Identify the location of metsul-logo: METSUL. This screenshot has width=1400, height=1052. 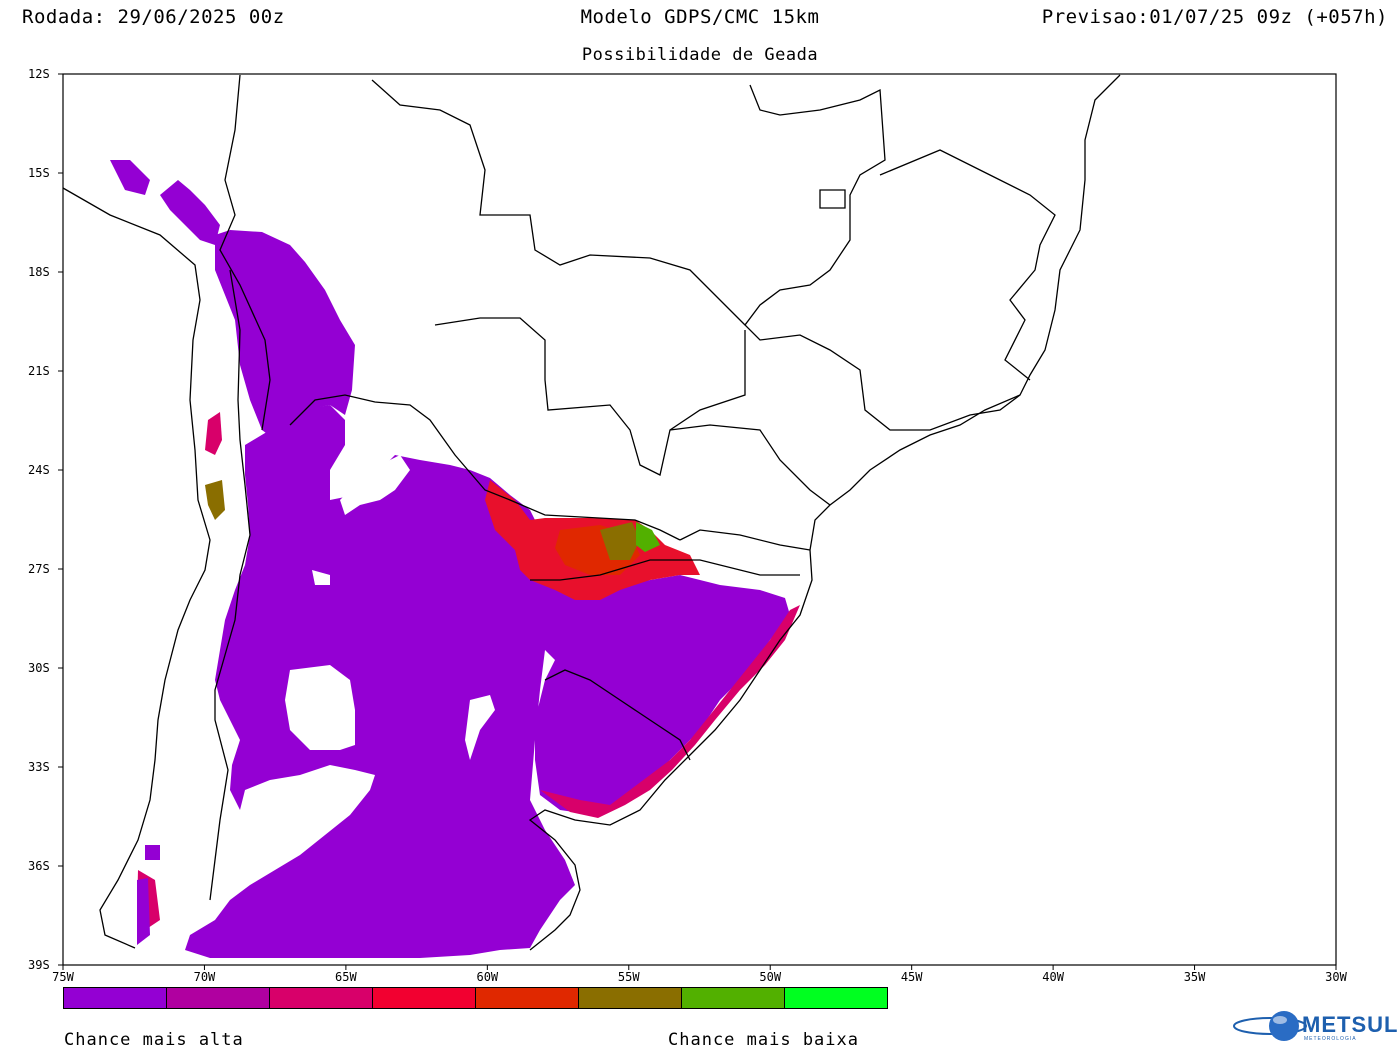
(1350, 1024).